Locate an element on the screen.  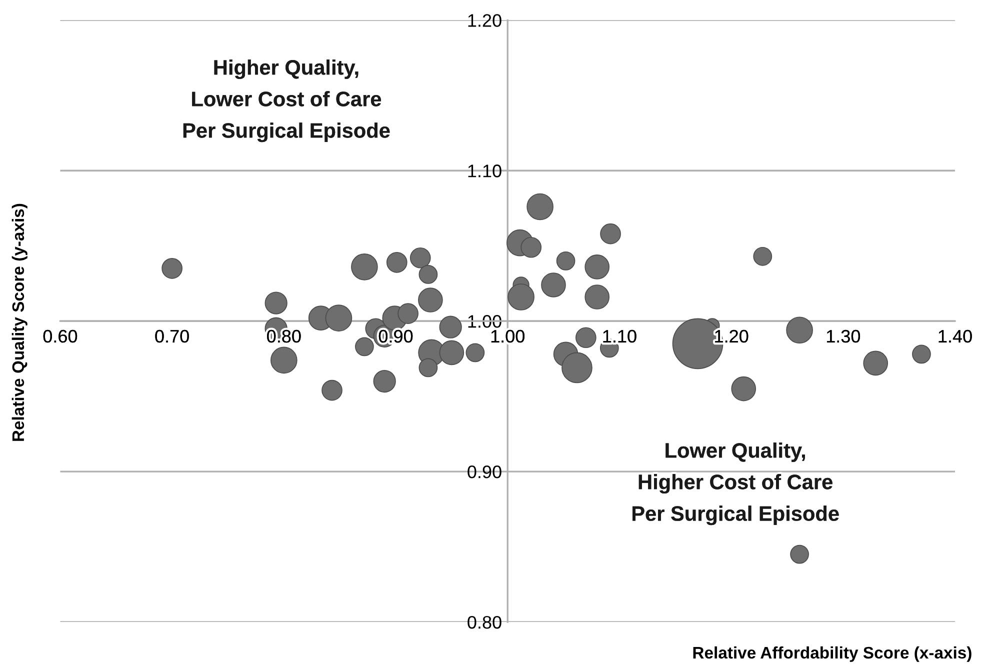
x-tick-label: 0.60 is located at coordinates (60, 336).